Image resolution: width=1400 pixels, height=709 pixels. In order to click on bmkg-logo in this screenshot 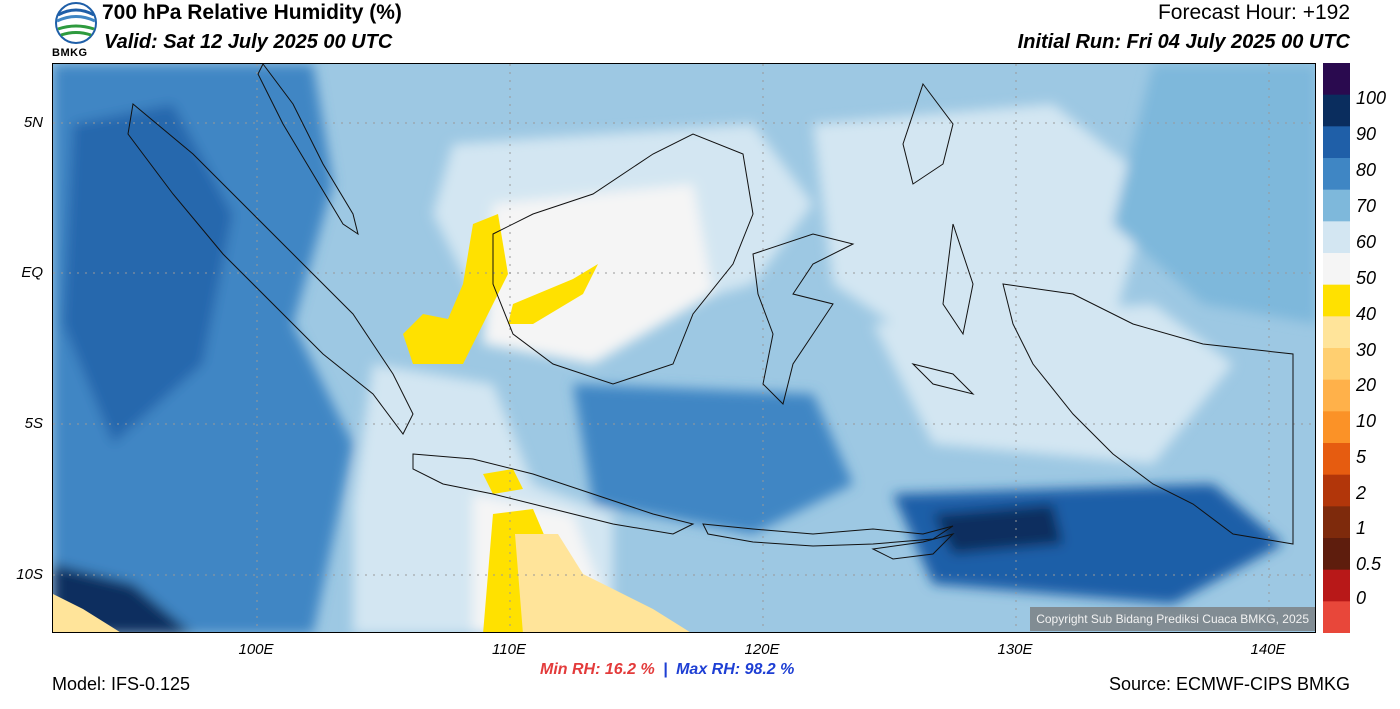, I will do `click(76, 31)`.